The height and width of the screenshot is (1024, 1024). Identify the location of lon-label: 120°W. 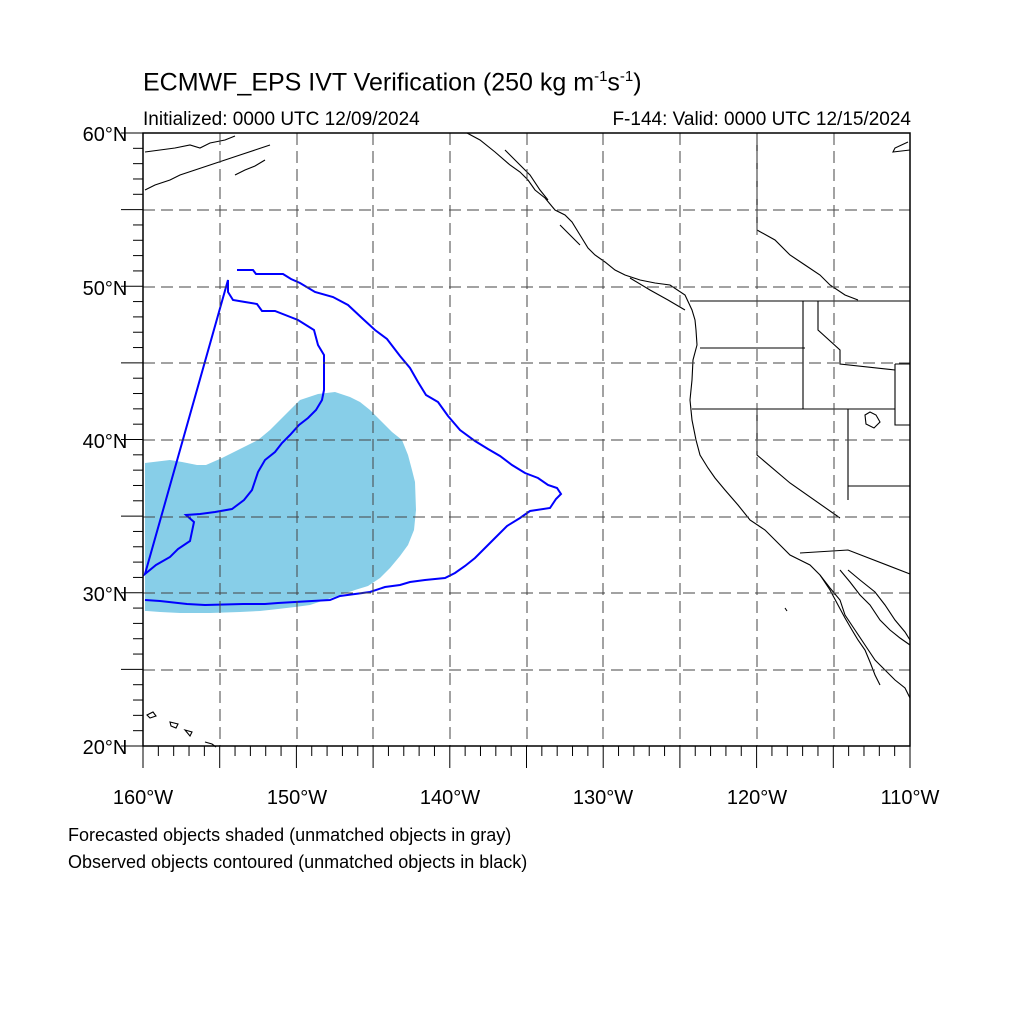
(757, 798).